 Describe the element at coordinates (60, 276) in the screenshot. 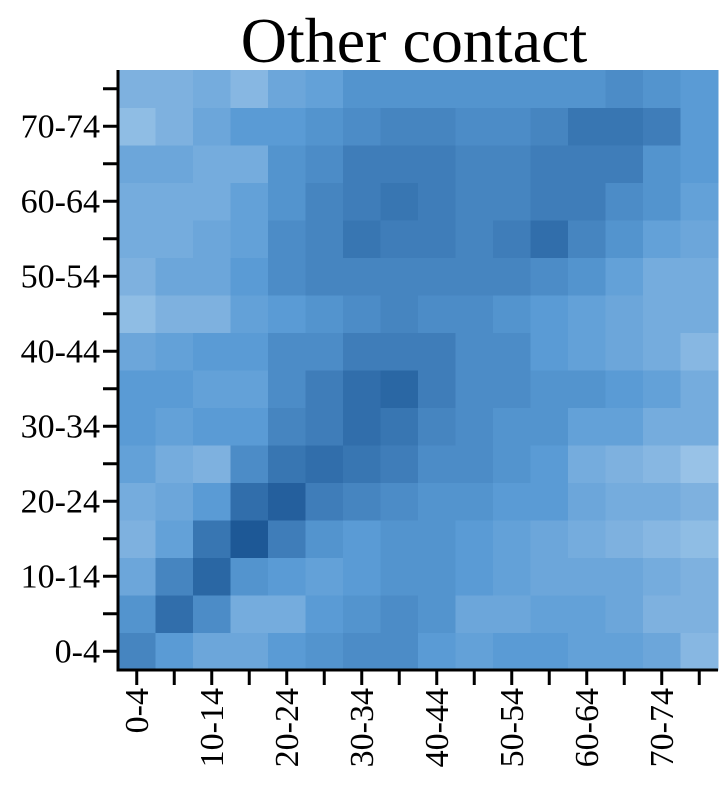

I see `y-tick-label: 50-54` at that location.